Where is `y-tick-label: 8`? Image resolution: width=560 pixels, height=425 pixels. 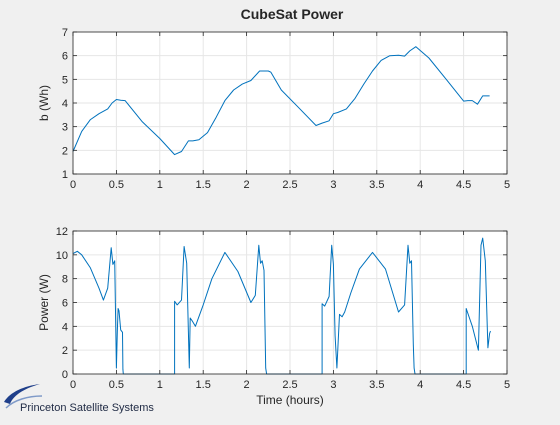
y-tick-label: 8 is located at coordinates (65, 280).